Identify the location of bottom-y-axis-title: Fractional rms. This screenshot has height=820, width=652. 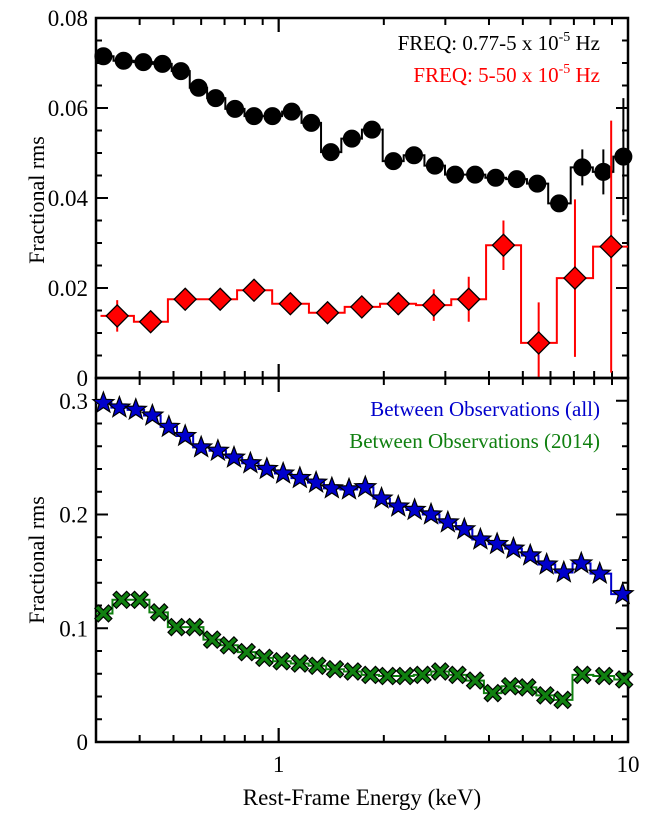
(36, 560).